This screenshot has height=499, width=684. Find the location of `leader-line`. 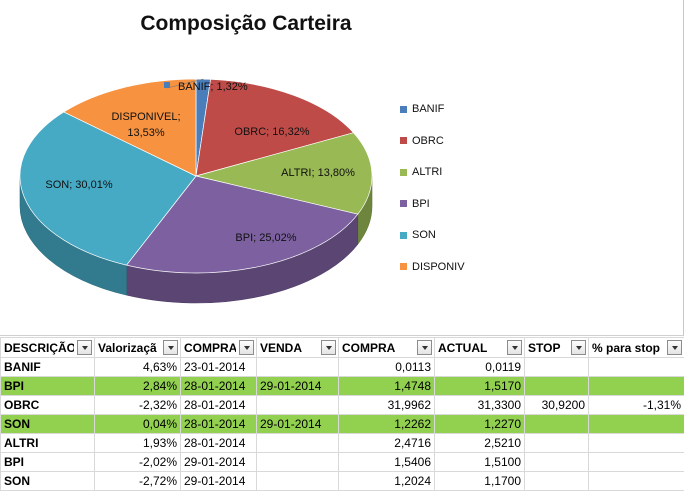

leader-line is located at coordinates (185, 83).